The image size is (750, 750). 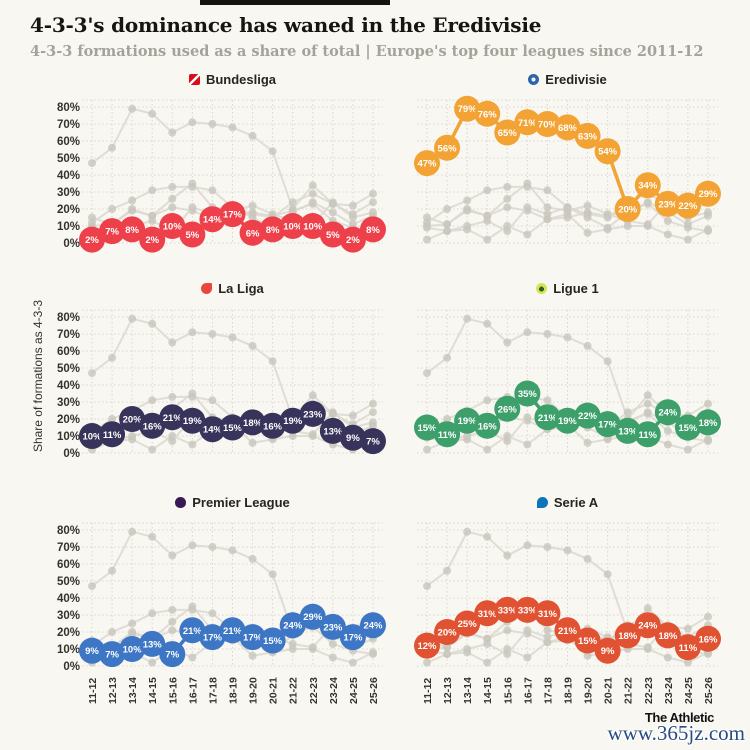 What do you see at coordinates (133, 690) in the screenshot?
I see `svg-text: 13-14` at bounding box center [133, 690].